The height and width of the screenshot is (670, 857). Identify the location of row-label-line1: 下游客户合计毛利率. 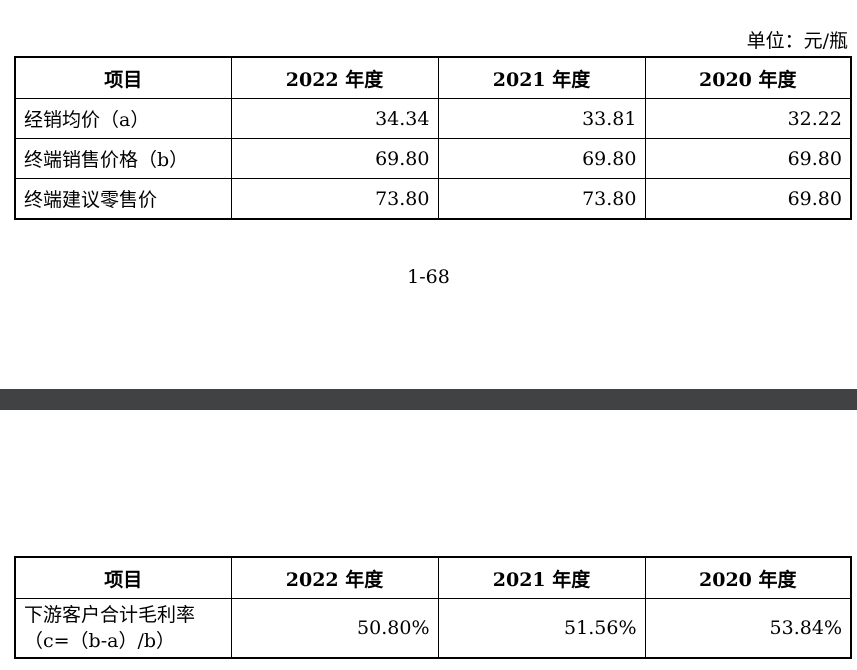
(110, 615).